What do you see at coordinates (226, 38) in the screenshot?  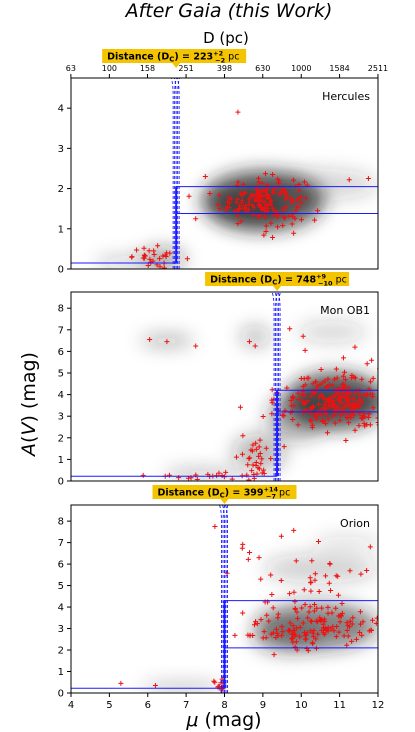 I see `top-axis-label: D (pc)` at bounding box center [226, 38].